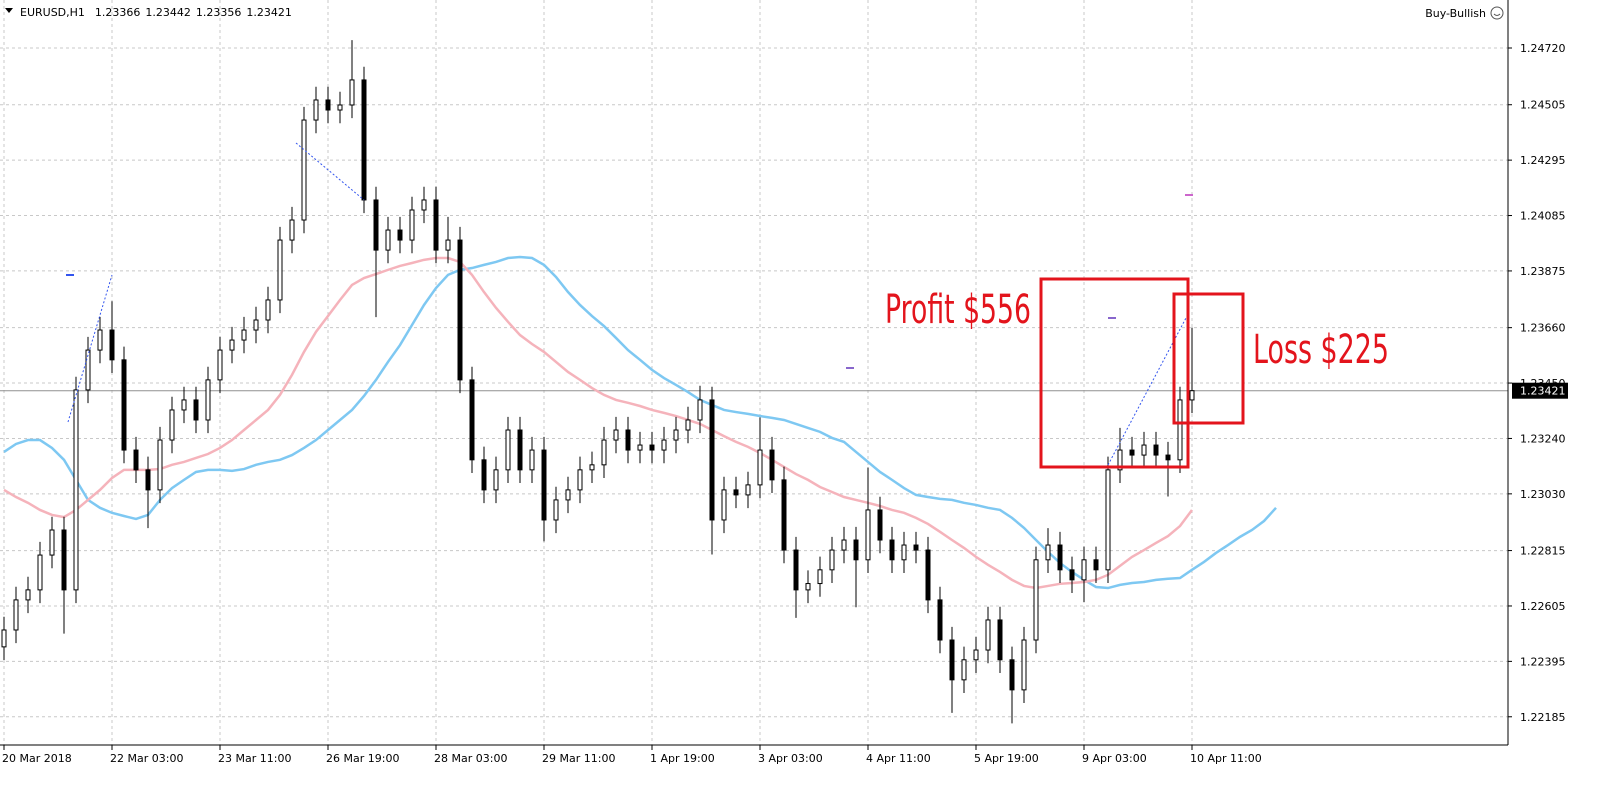 The image size is (1600, 785). What do you see at coordinates (1112, 318) in the screenshot?
I see `trade-marker` at bounding box center [1112, 318].